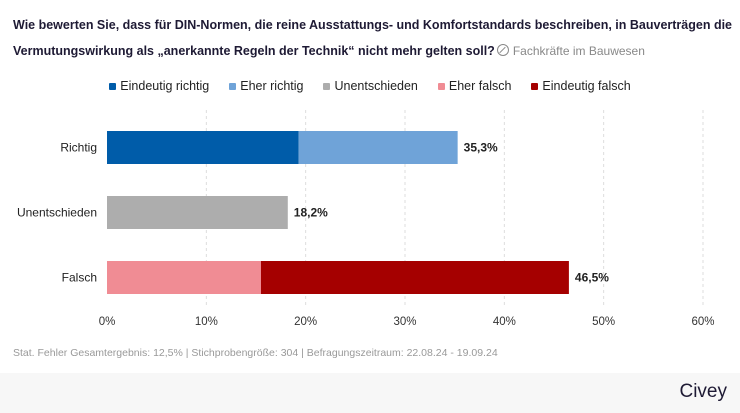 The width and height of the screenshot is (740, 413). I want to click on civey-logo: Civey, so click(703, 391).